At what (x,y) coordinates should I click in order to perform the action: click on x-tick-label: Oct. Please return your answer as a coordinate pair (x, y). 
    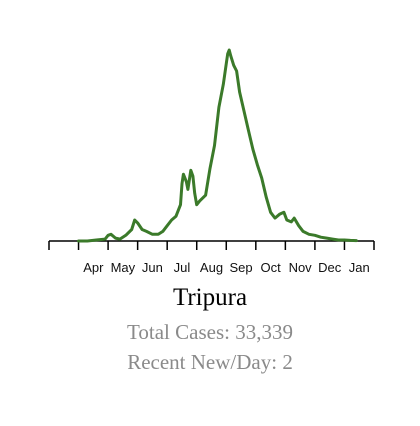
    Looking at the image, I should click on (270, 267).